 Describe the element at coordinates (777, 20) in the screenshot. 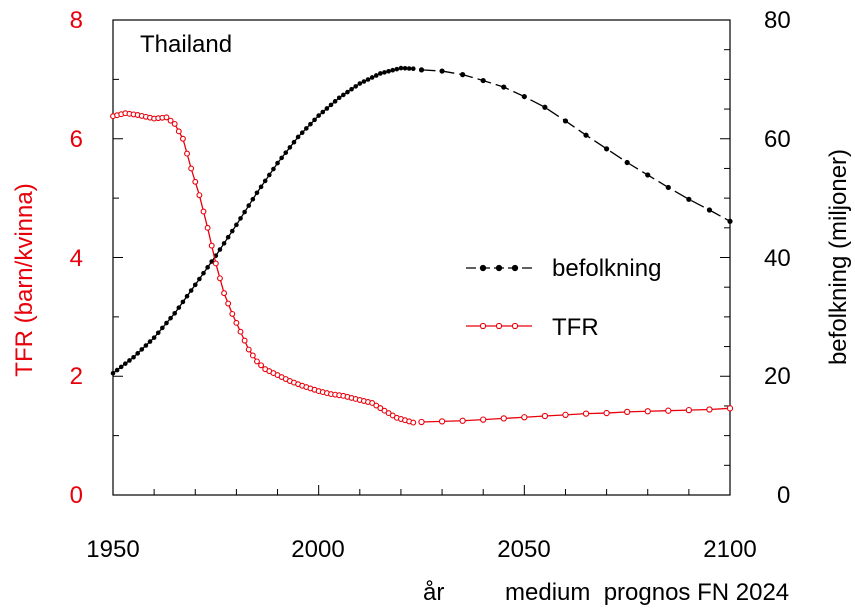

I see `y-right-tick-label-4: 80` at that location.